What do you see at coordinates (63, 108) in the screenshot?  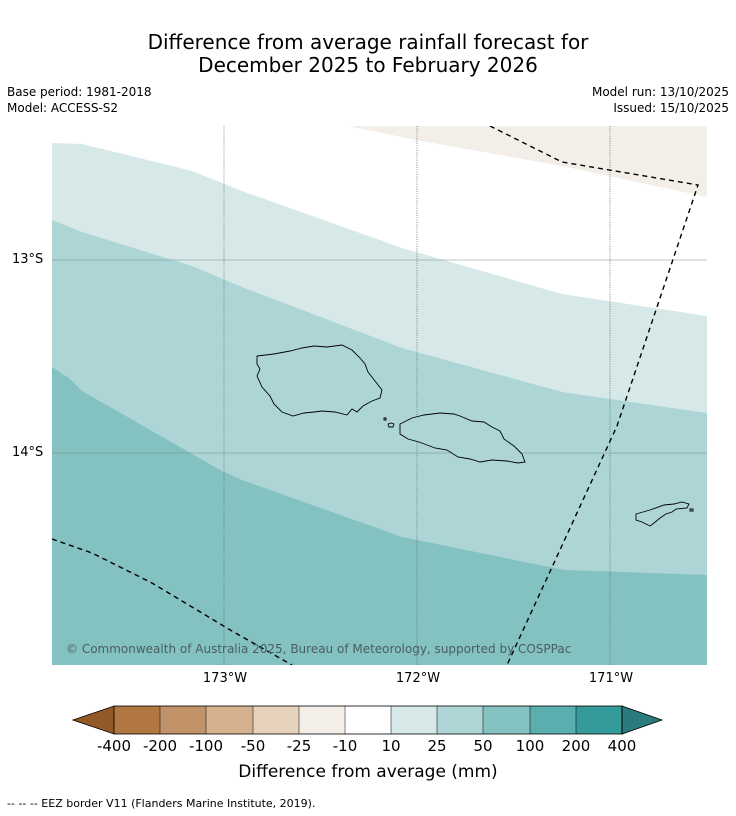 I see `model-name: Model: ACCESS-S2` at bounding box center [63, 108].